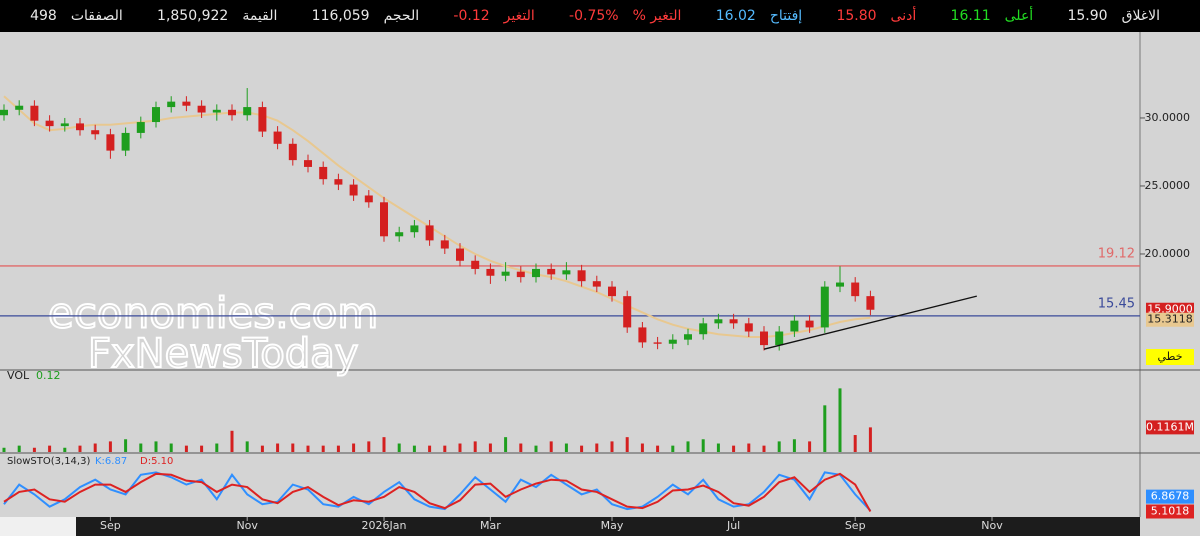 The width and height of the screenshot is (1200, 536). What do you see at coordinates (733, 525) in the screenshot?
I see `x-tick-label: Jul` at bounding box center [733, 525].